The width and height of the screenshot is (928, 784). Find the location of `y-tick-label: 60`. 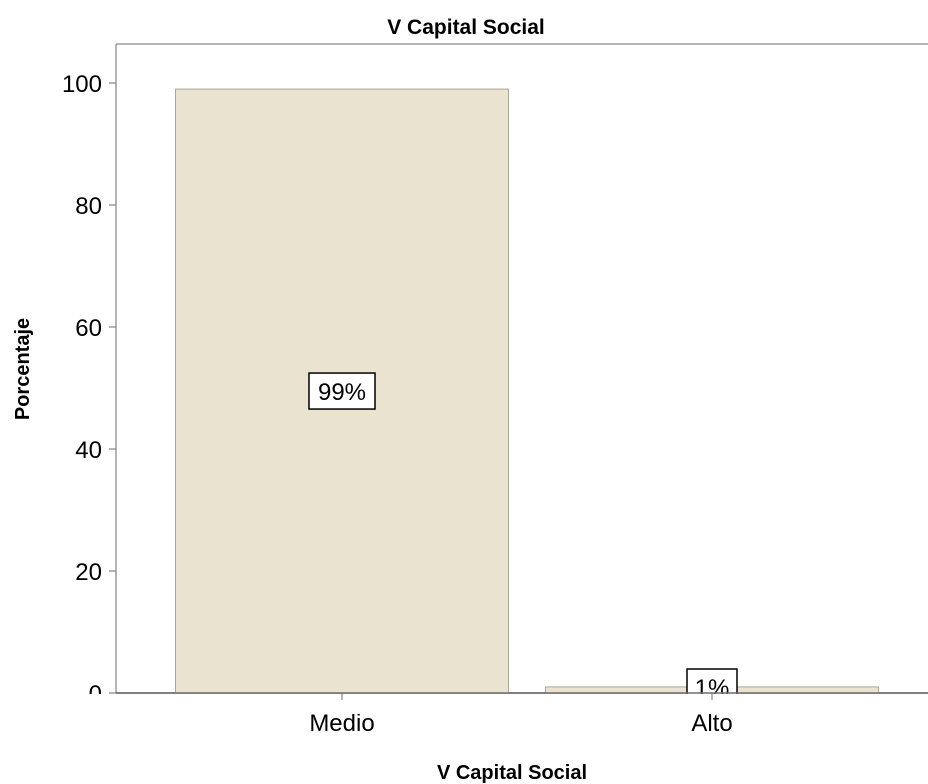

y-tick-label: 60 is located at coordinates (88, 328).